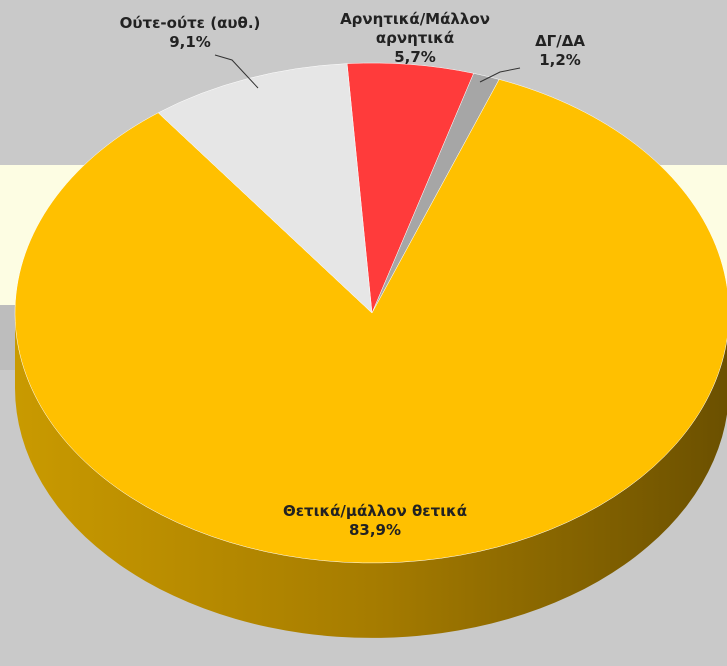 This screenshot has height=666, width=727. Describe the element at coordinates (560, 41) in the screenshot. I see `category-label: ΔΓ/ΔΑ` at that location.